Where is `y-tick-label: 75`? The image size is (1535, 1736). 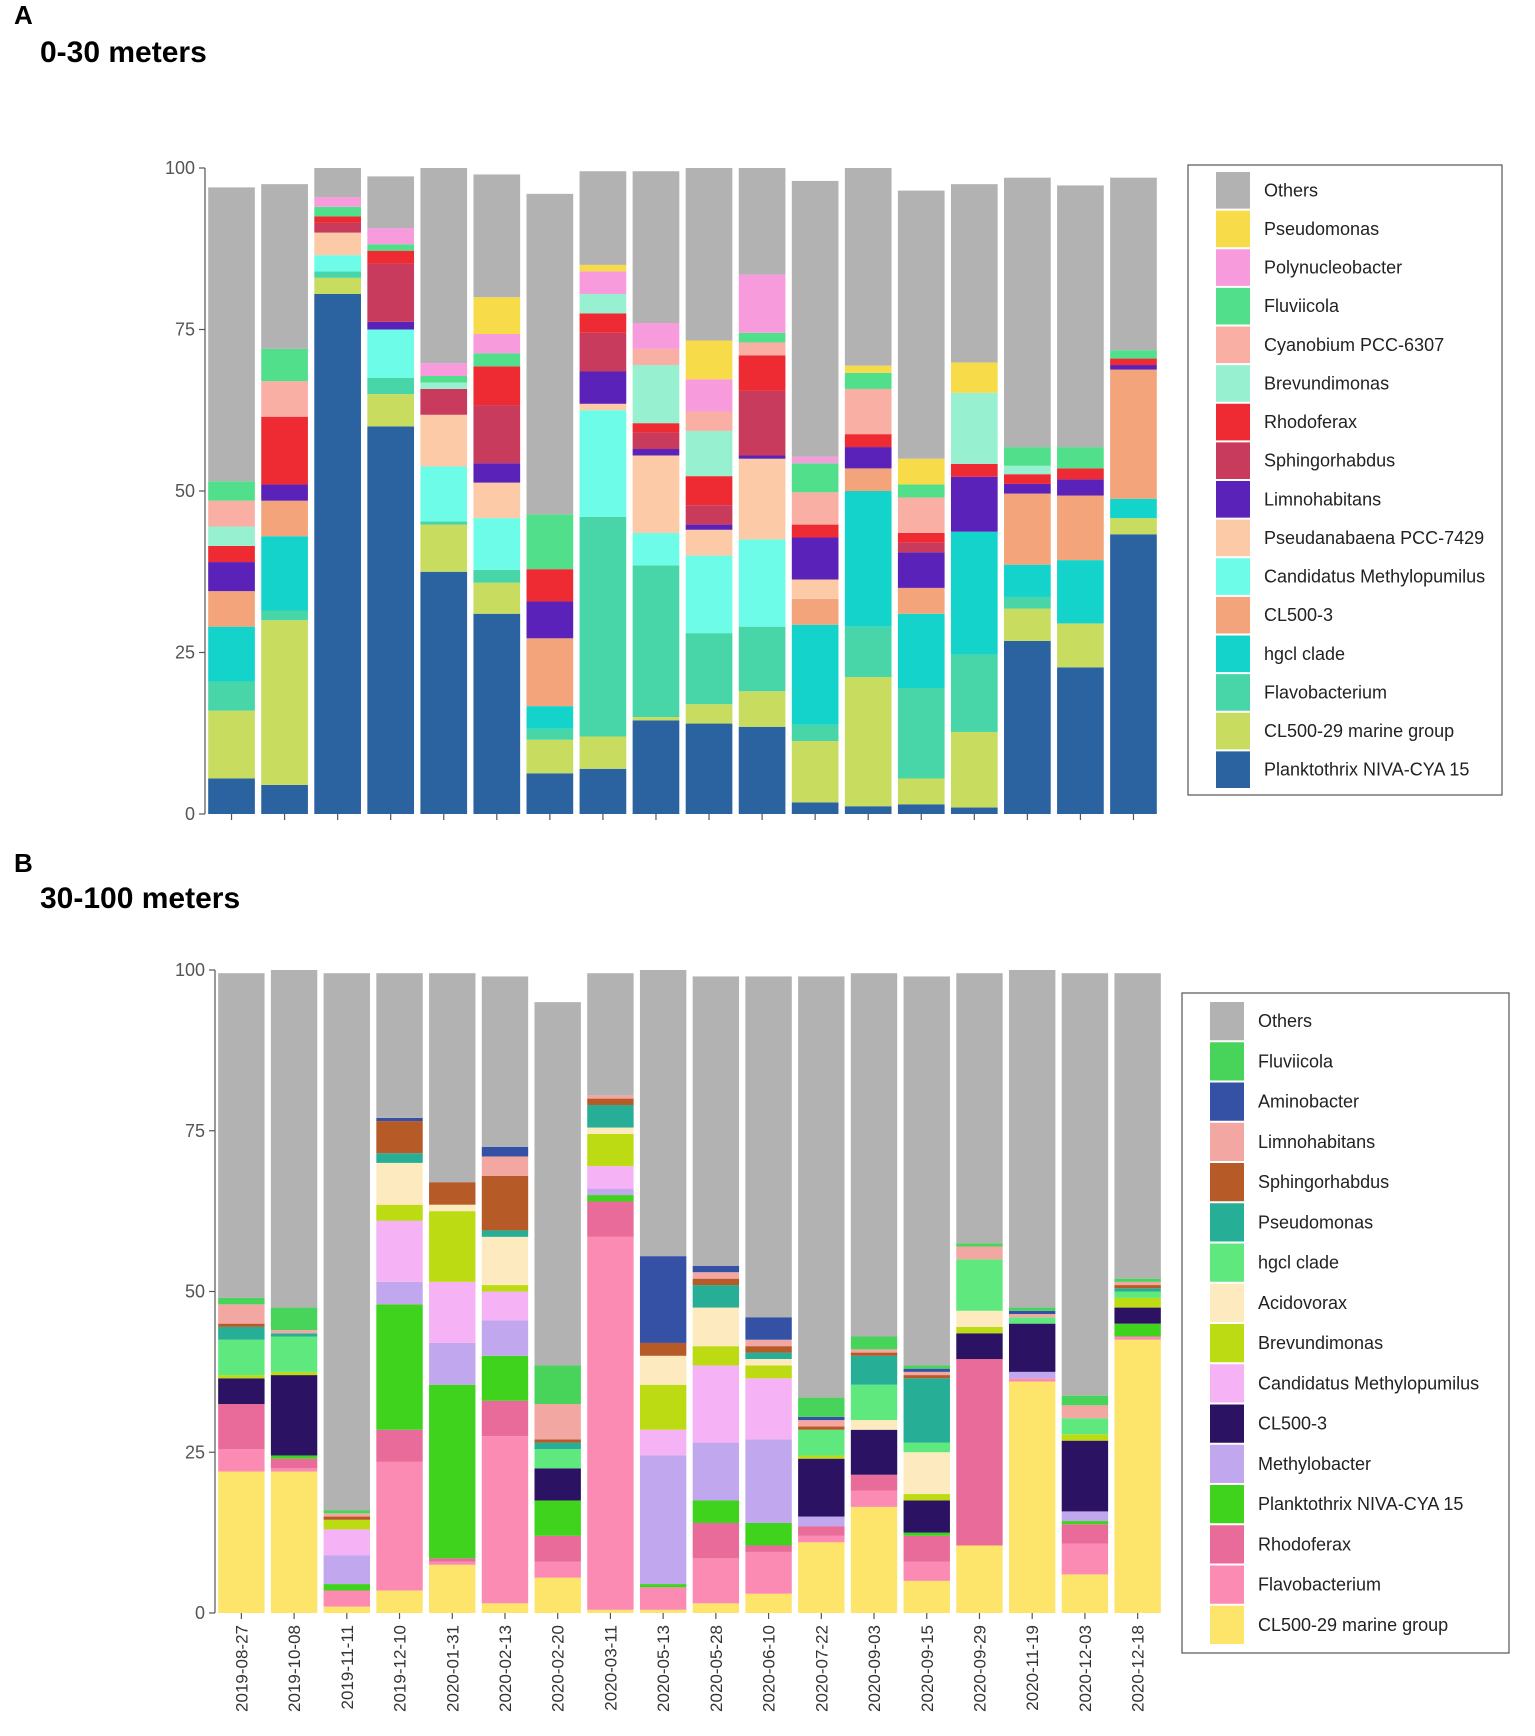 y-tick-label: 75 is located at coordinates (185, 330).